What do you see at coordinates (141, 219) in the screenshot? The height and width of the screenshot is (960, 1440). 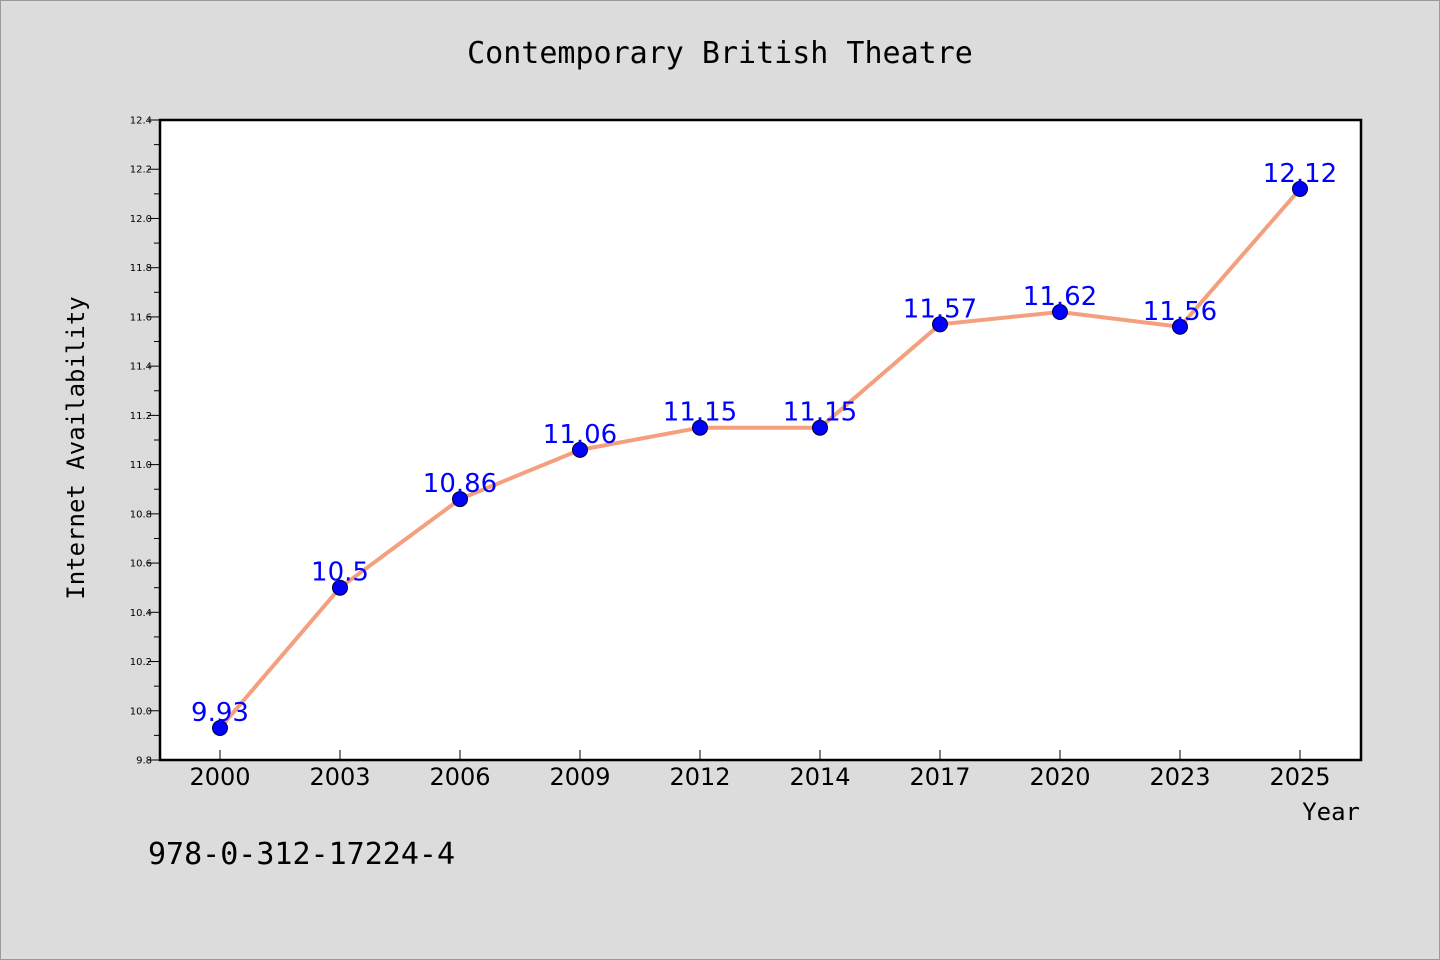 I see `y-tick-label: 12.0` at bounding box center [141, 219].